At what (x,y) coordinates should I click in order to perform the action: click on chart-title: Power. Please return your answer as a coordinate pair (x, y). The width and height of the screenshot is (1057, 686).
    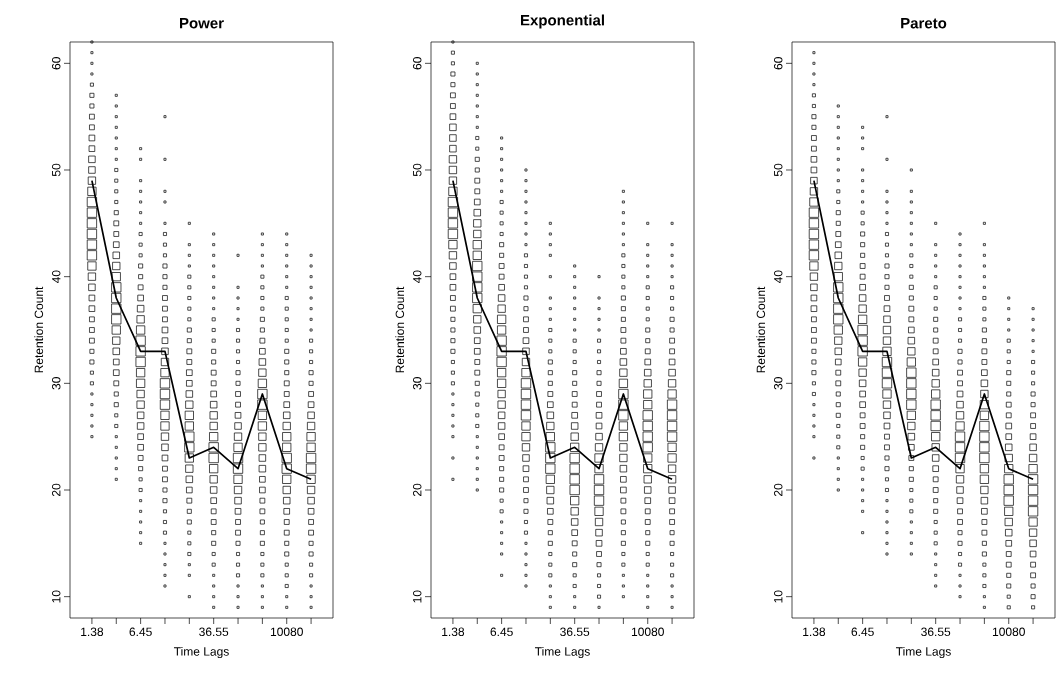
    Looking at the image, I should click on (202, 23).